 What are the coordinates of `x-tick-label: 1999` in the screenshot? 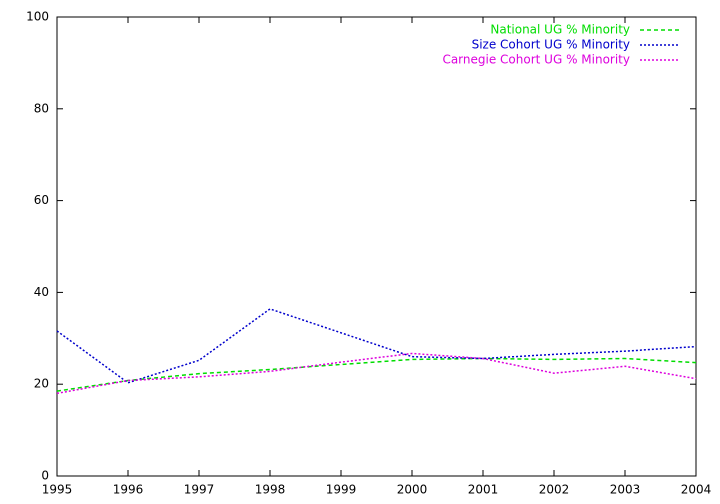 It's located at (341, 490).